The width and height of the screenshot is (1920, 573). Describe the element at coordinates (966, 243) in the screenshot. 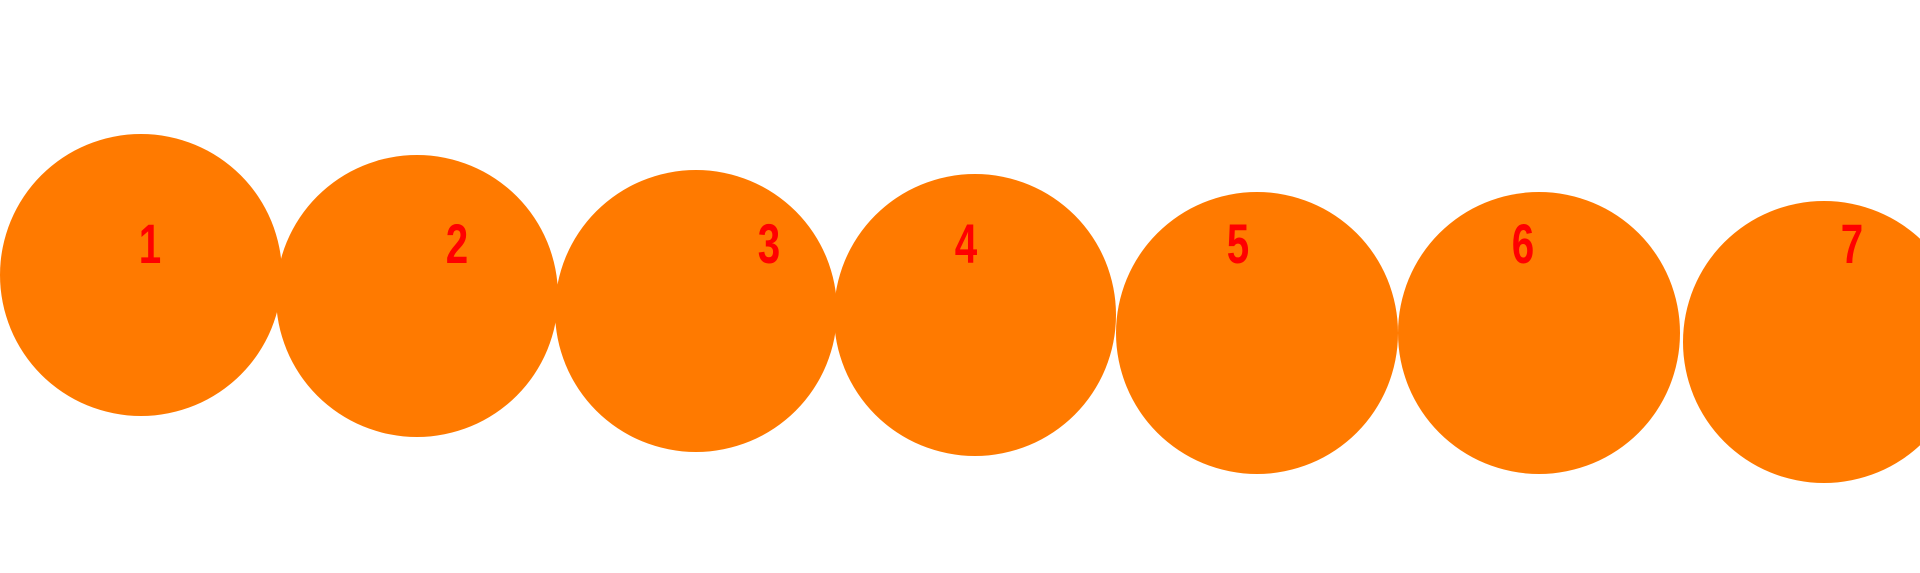

I see `circle-label-4: 4` at that location.